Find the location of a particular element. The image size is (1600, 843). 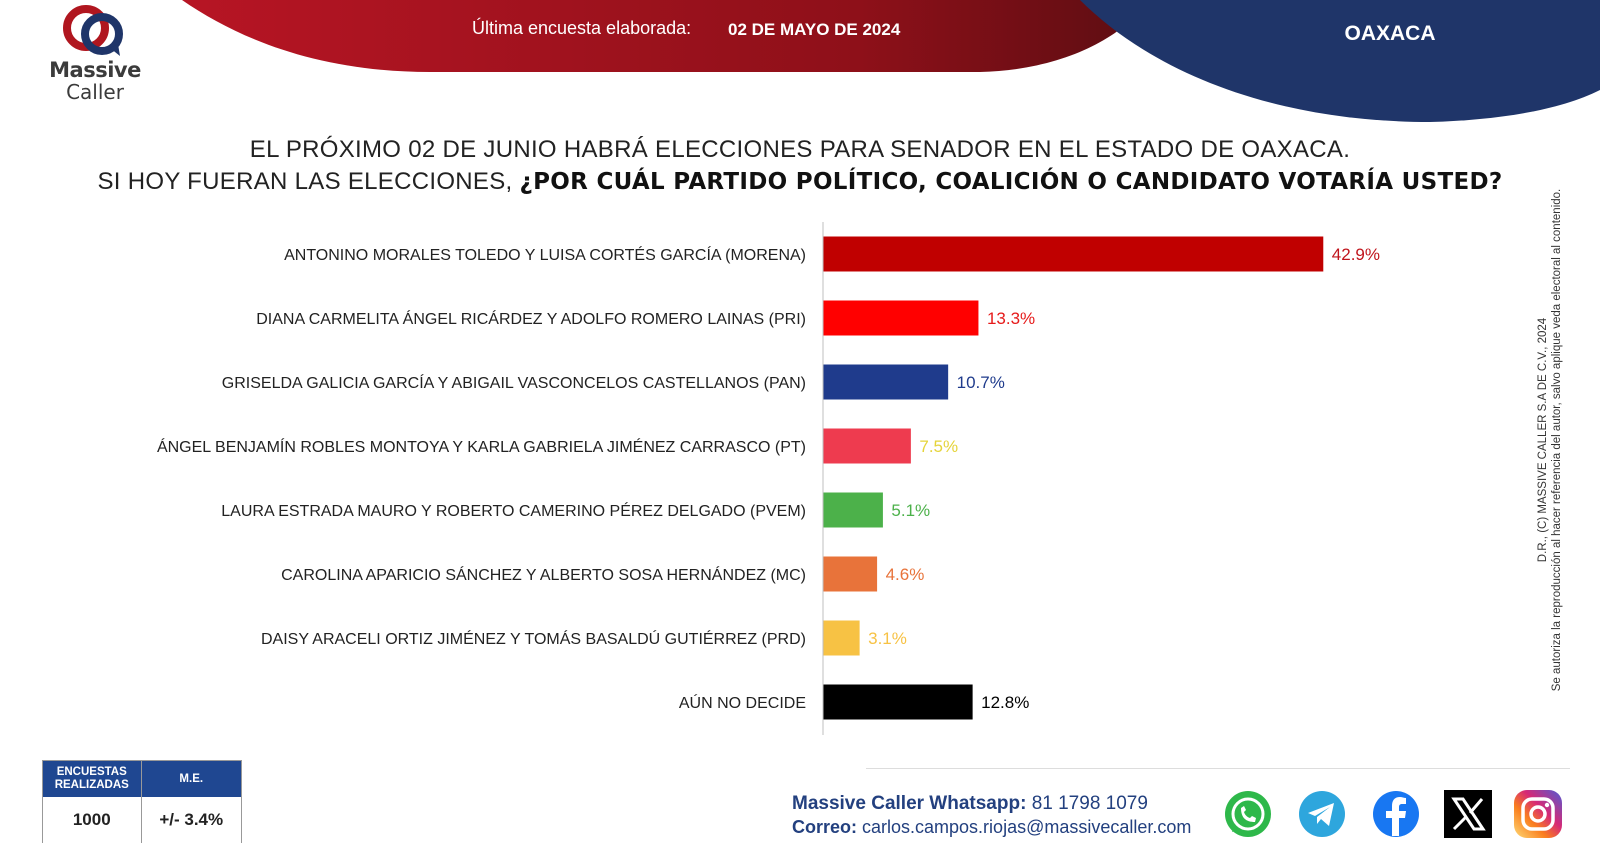

header-navy-shape is located at coordinates (1340, 61).